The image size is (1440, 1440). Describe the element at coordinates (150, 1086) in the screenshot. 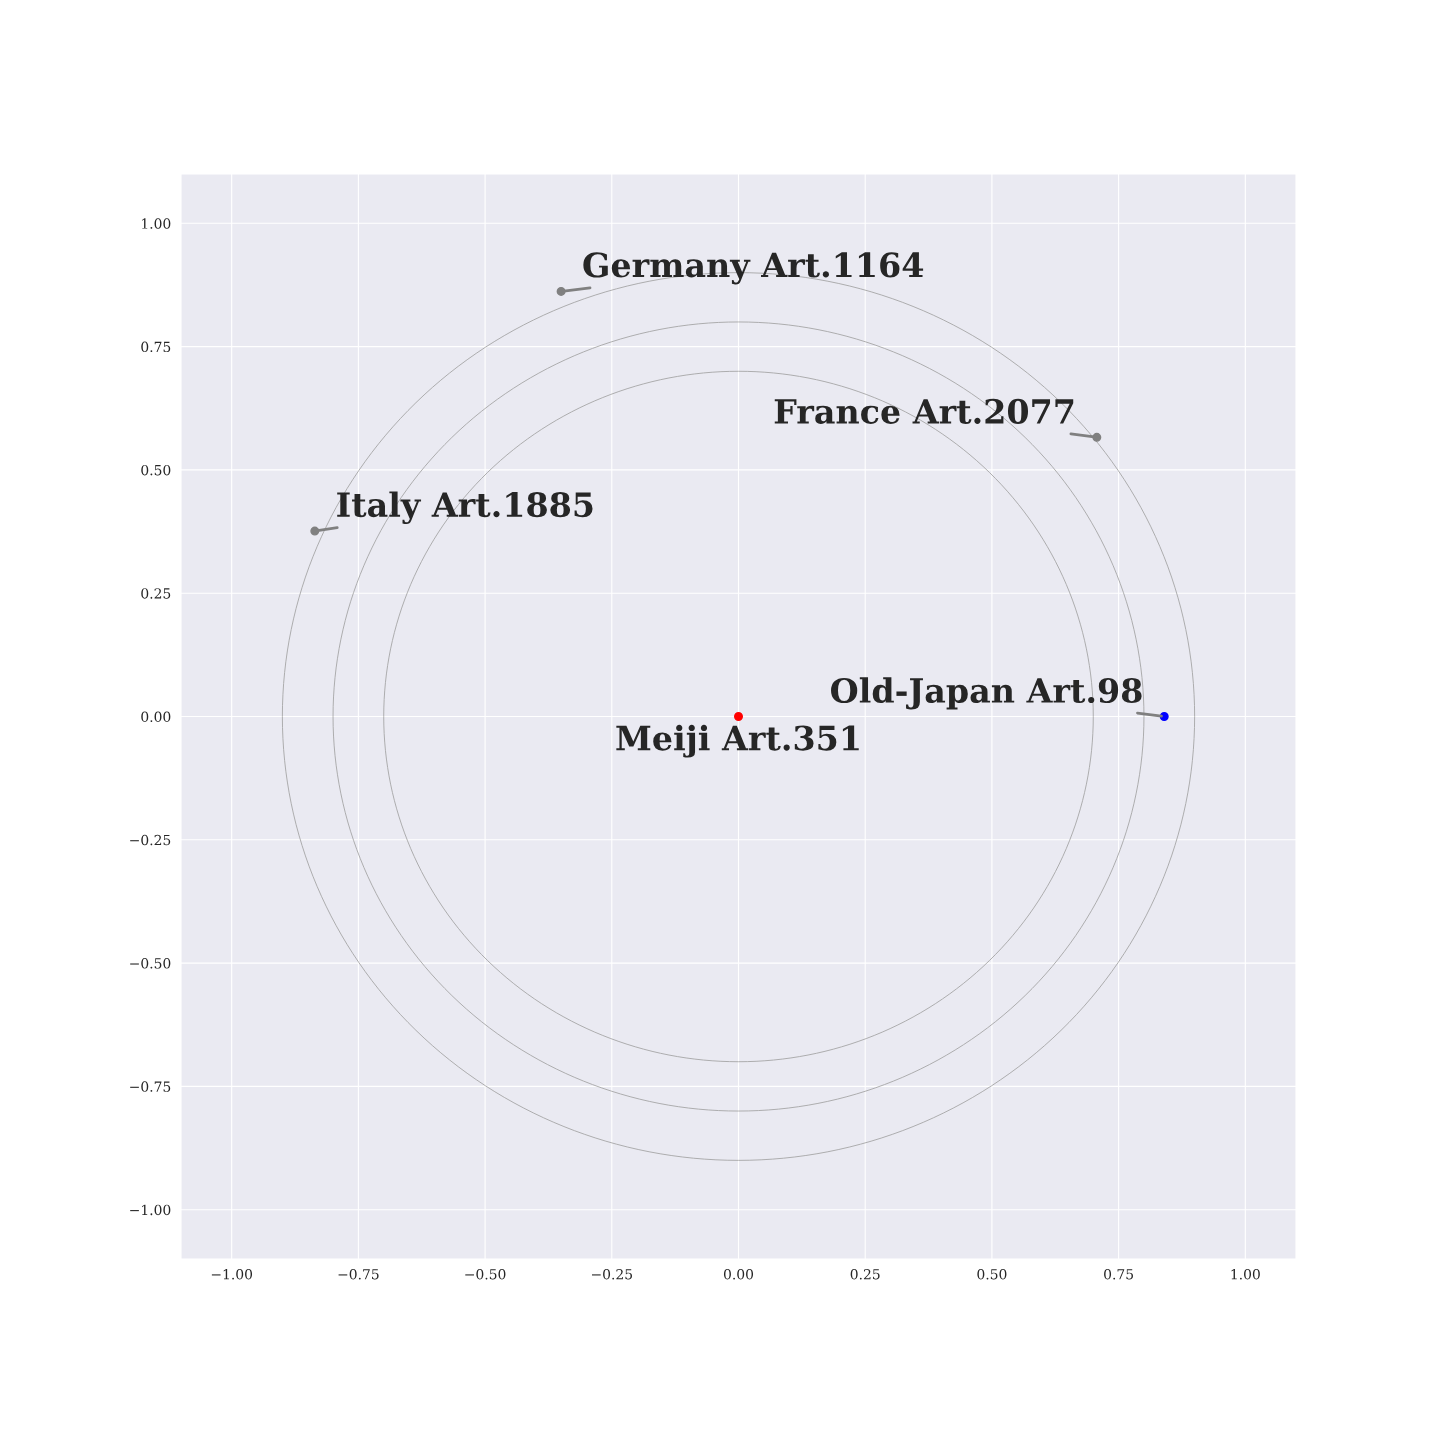

I see `y-tick-label: −0.75` at that location.